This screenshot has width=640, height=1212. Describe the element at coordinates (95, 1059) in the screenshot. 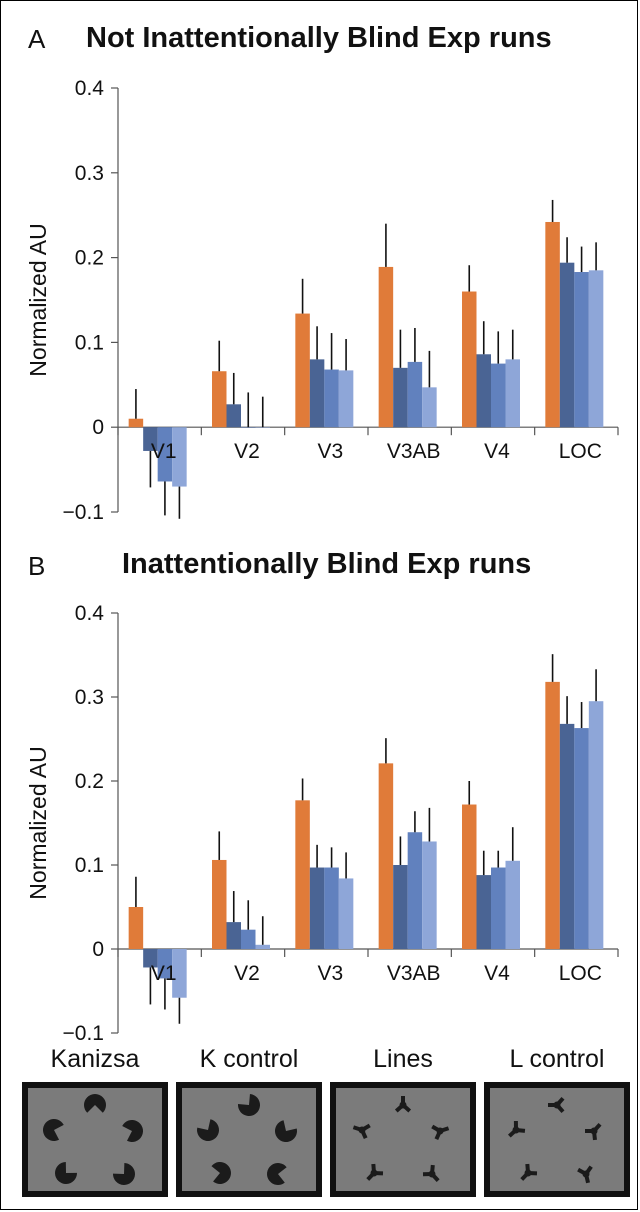

I see `legend-label-kanizsa: Kanizsa` at that location.